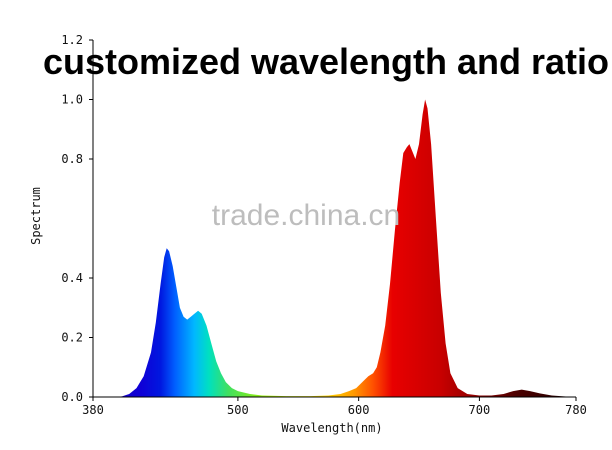 Image resolution: width=612 pixels, height=450 pixels. Describe the element at coordinates (72, 40) in the screenshot. I see `y-tick-label: 1.2` at that location.